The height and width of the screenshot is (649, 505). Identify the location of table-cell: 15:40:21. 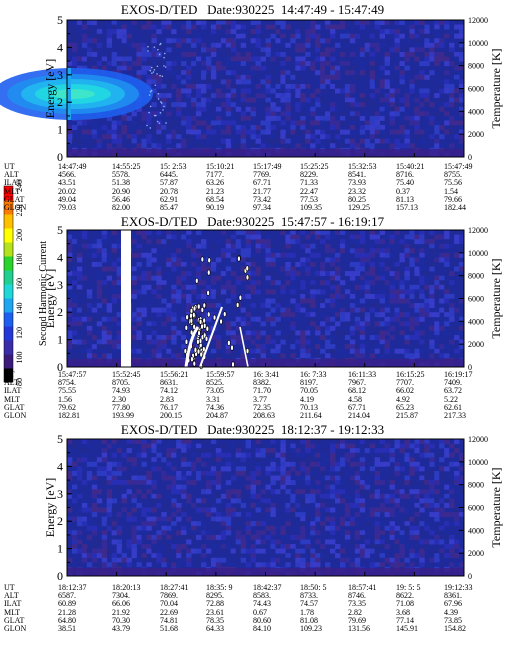
(410, 166).